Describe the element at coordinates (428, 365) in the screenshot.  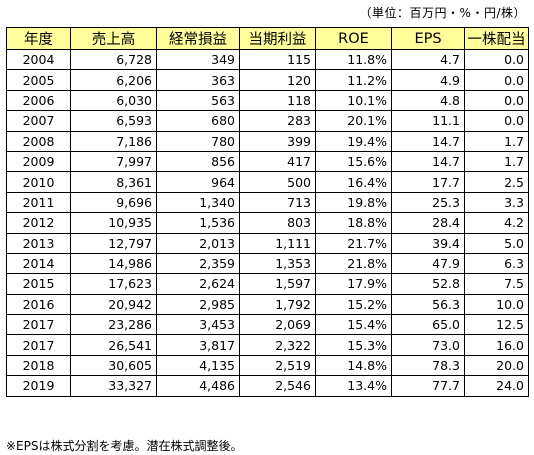
I see `eps-cell: 78.3` at that location.